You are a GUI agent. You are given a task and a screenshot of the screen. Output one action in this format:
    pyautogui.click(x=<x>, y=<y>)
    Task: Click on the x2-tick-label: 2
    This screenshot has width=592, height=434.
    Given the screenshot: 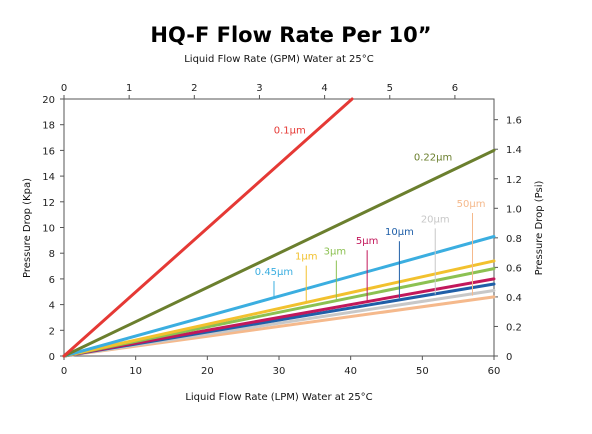 What is the action you would take?
    pyautogui.click(x=194, y=88)
    